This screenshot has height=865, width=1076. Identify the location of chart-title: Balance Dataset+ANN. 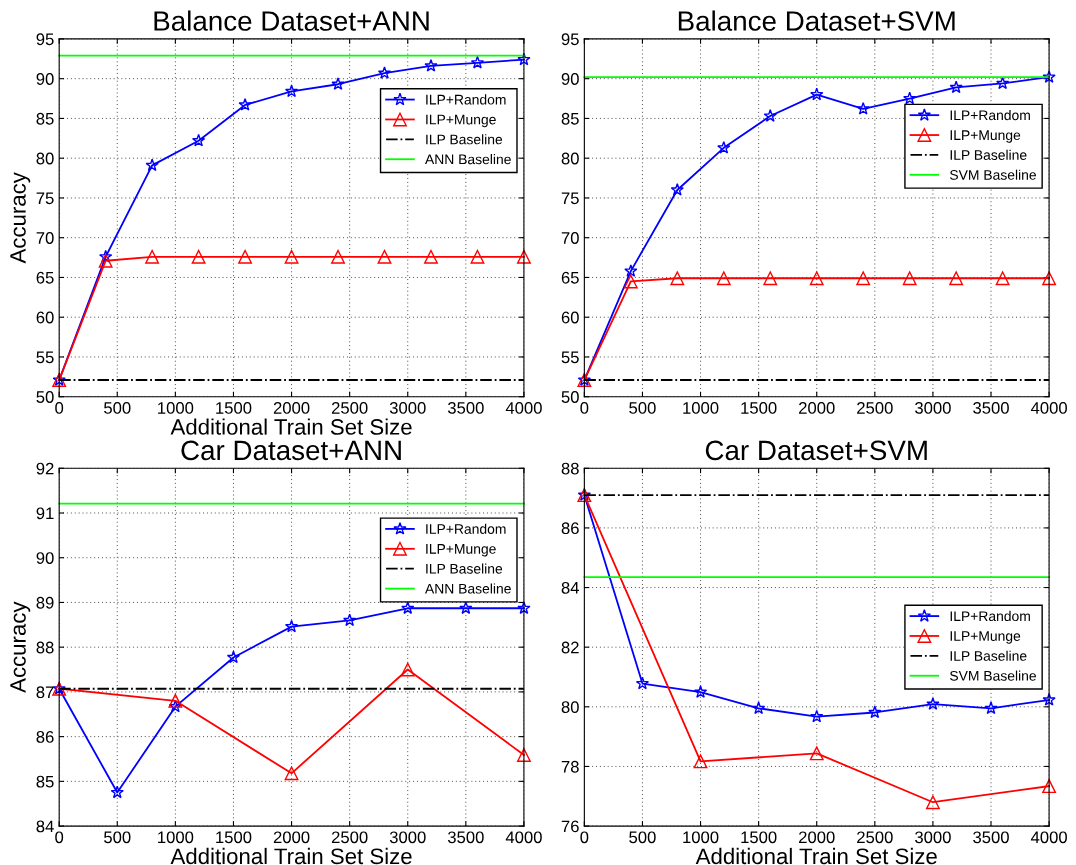
(291, 20).